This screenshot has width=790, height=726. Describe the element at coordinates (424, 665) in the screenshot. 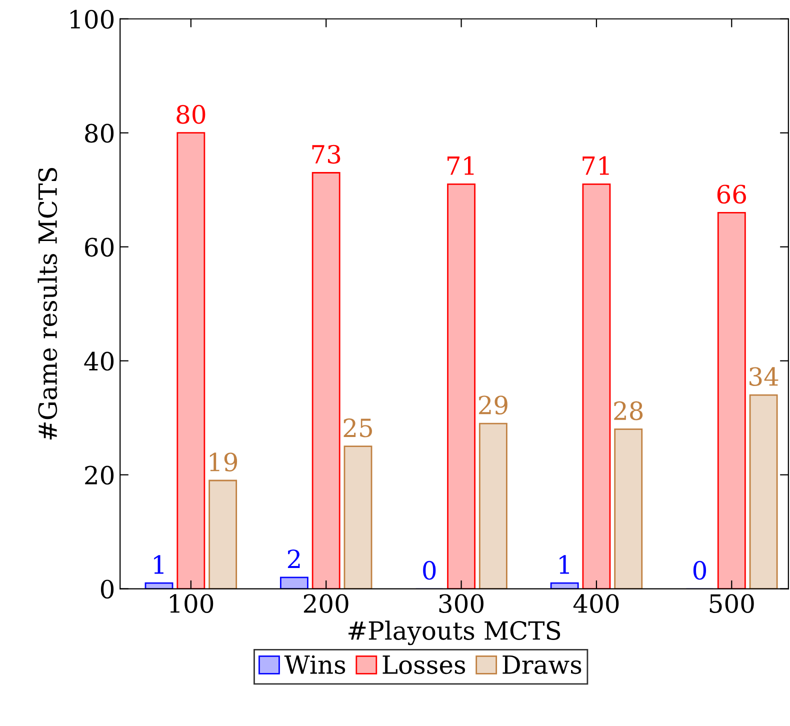

I see `legend-label: Losses` at that location.